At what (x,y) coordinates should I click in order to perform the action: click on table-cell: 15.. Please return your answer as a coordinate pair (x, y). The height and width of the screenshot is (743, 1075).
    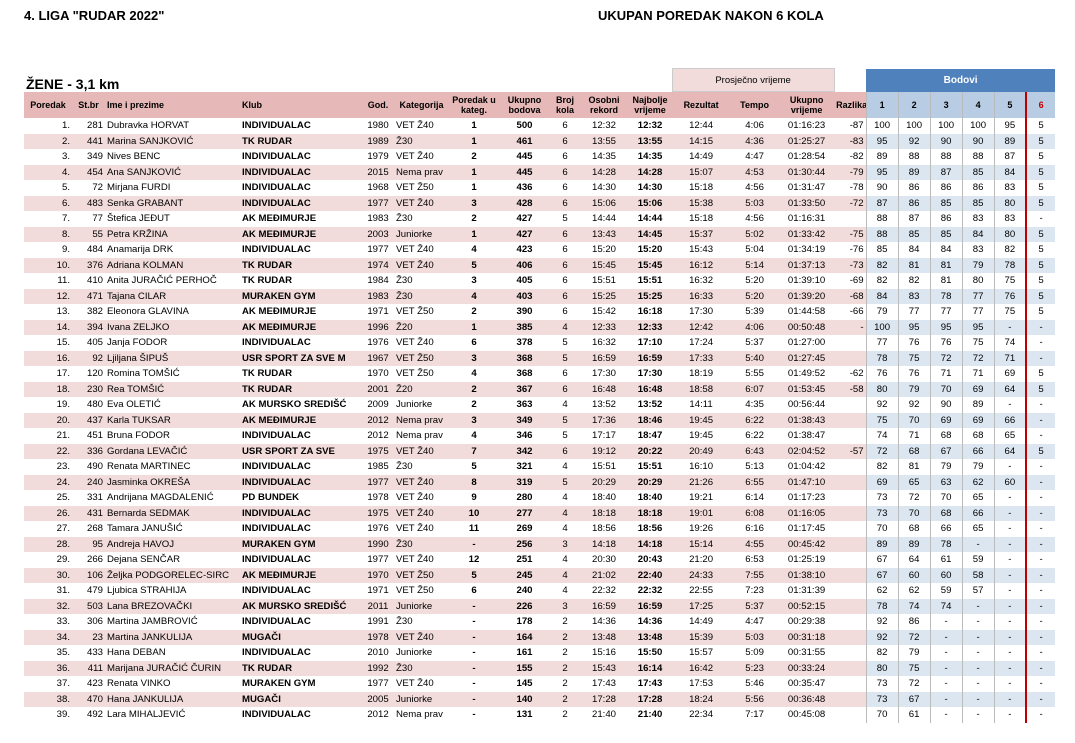
    Looking at the image, I should click on (63, 343).